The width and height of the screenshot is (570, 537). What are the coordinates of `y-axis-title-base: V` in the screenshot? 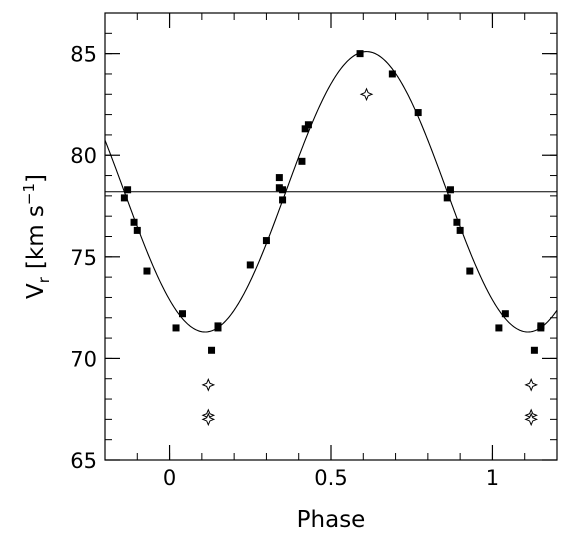 It's located at (36, 291).